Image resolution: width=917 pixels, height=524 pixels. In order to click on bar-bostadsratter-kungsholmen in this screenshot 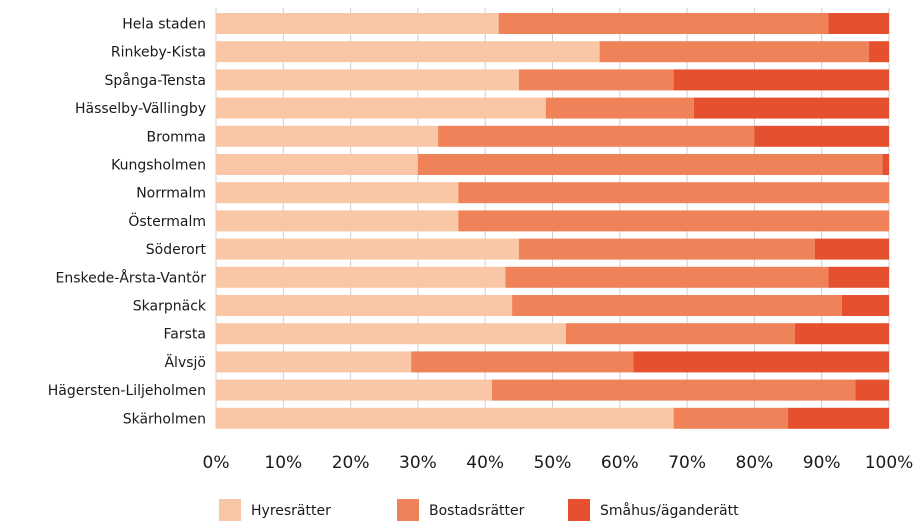, I will do `click(650, 164)`.